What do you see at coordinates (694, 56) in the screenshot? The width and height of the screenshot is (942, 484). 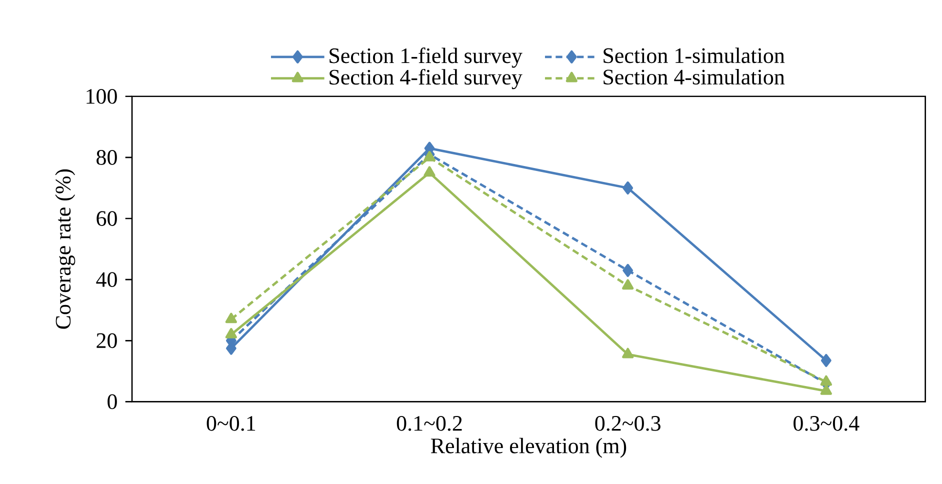 I see `legend-label: Section 1-simulation` at bounding box center [694, 56].